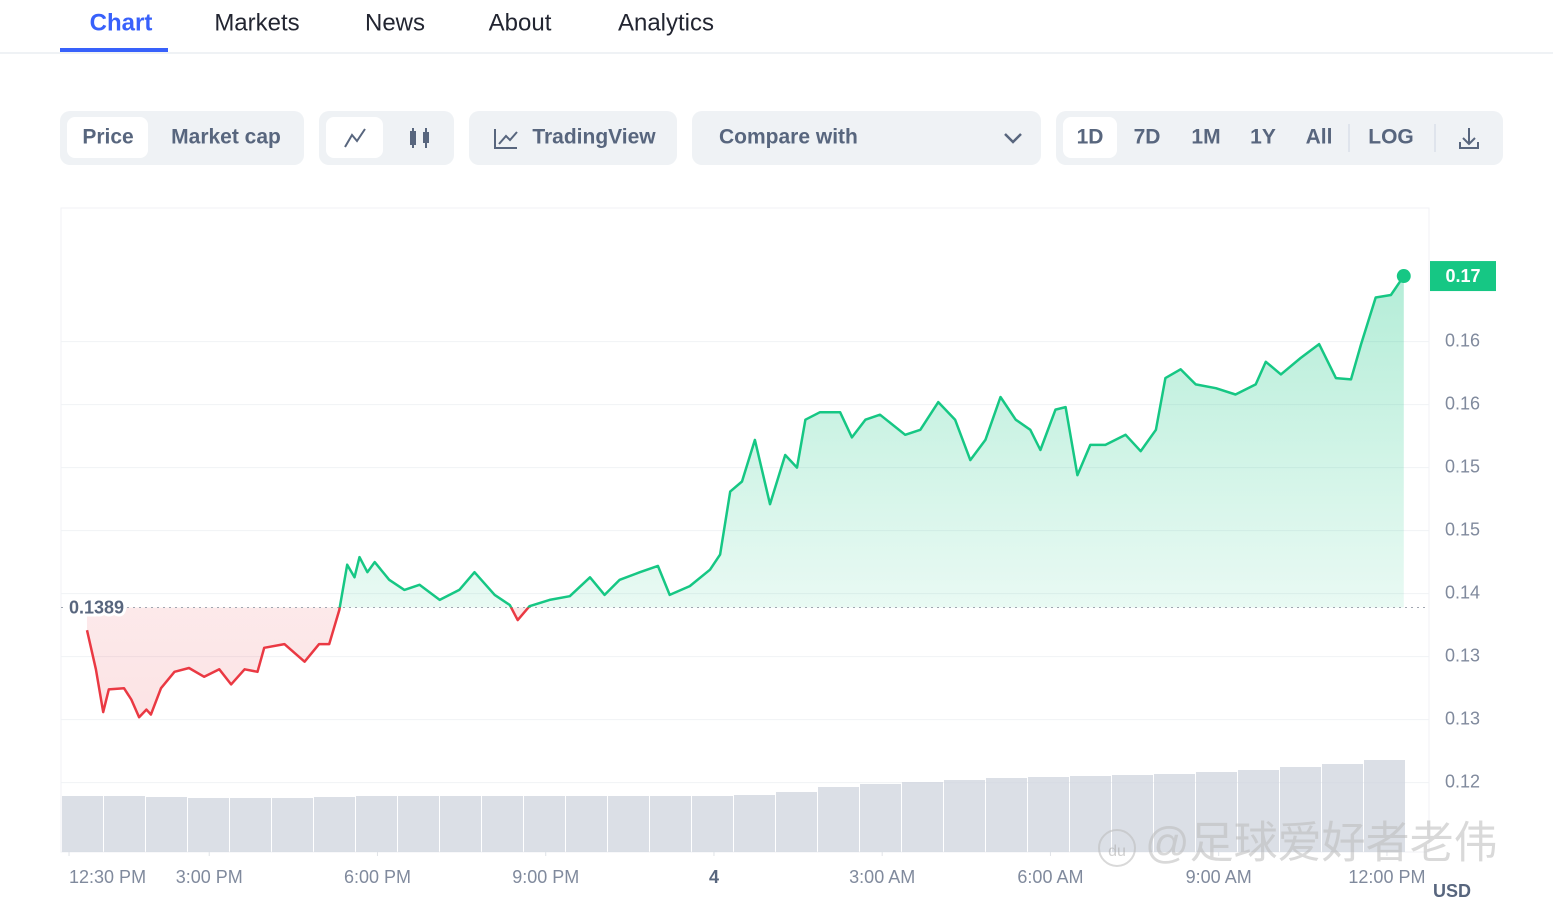  I want to click on x-tick-label: 12:00 PM, so click(1386, 877).